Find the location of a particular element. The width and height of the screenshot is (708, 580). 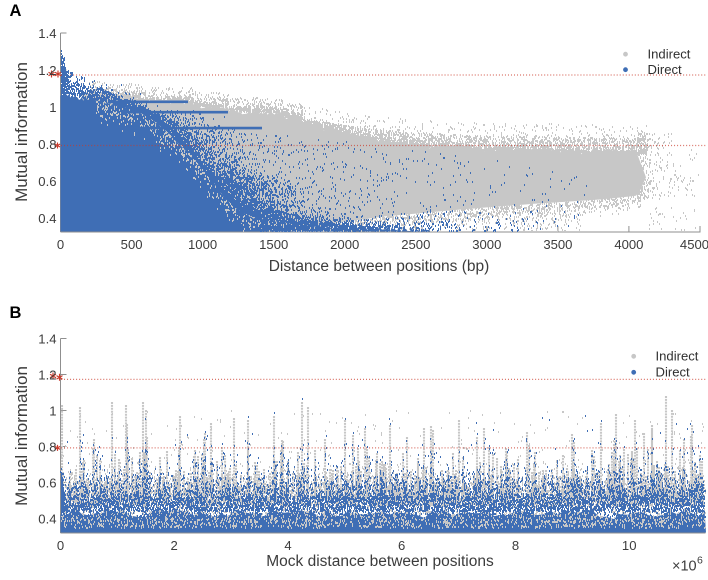

svg-text: 3500 is located at coordinates (557, 244).